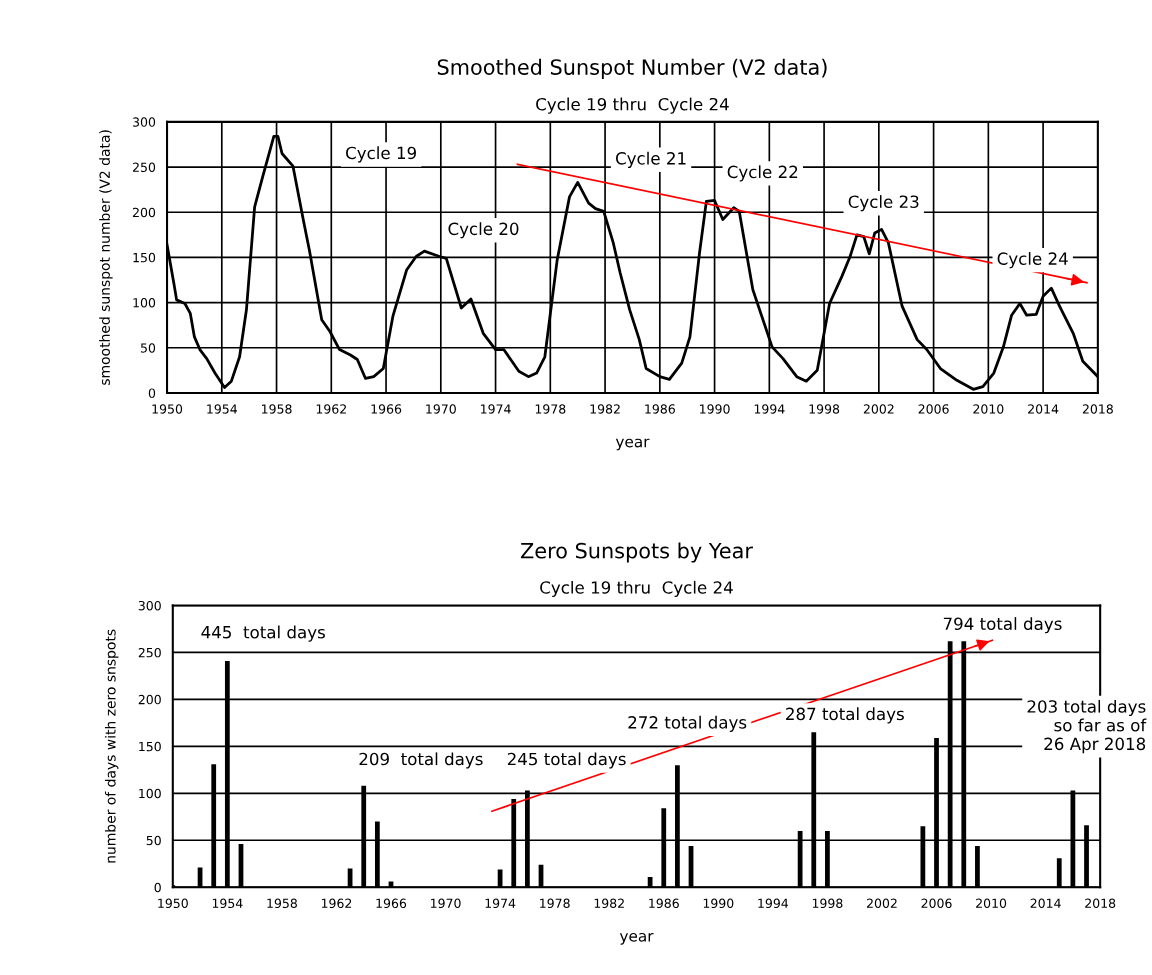 The width and height of the screenshot is (1152, 975). I want to click on annotation: Cycle 23, so click(883, 203).